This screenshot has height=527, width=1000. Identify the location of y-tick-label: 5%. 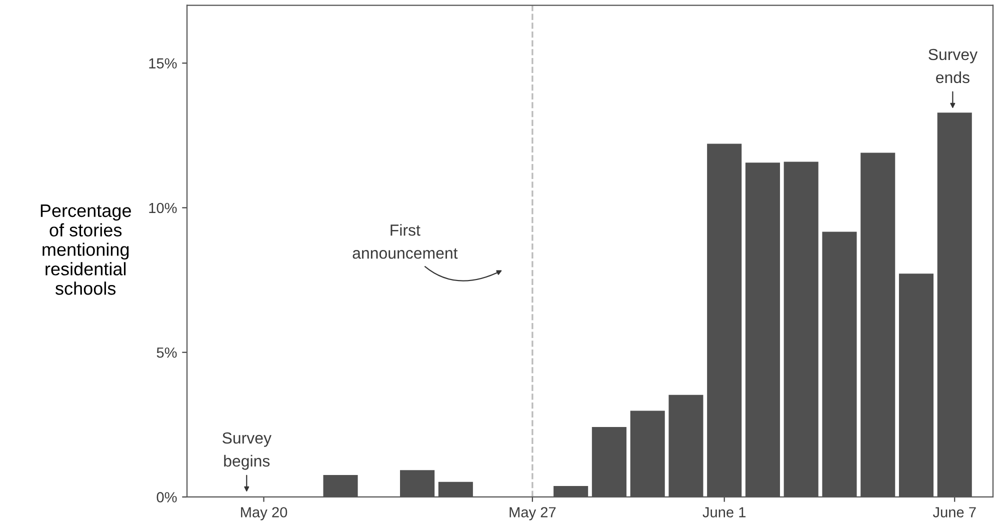
(166, 353).